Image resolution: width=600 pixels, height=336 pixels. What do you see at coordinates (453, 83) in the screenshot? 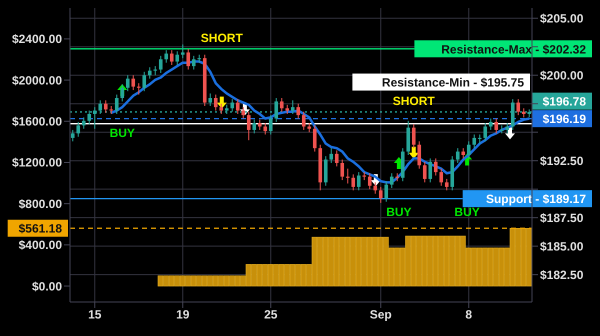
I see `ref-line-label: Resistance-Min - $195.75` at bounding box center [453, 83].